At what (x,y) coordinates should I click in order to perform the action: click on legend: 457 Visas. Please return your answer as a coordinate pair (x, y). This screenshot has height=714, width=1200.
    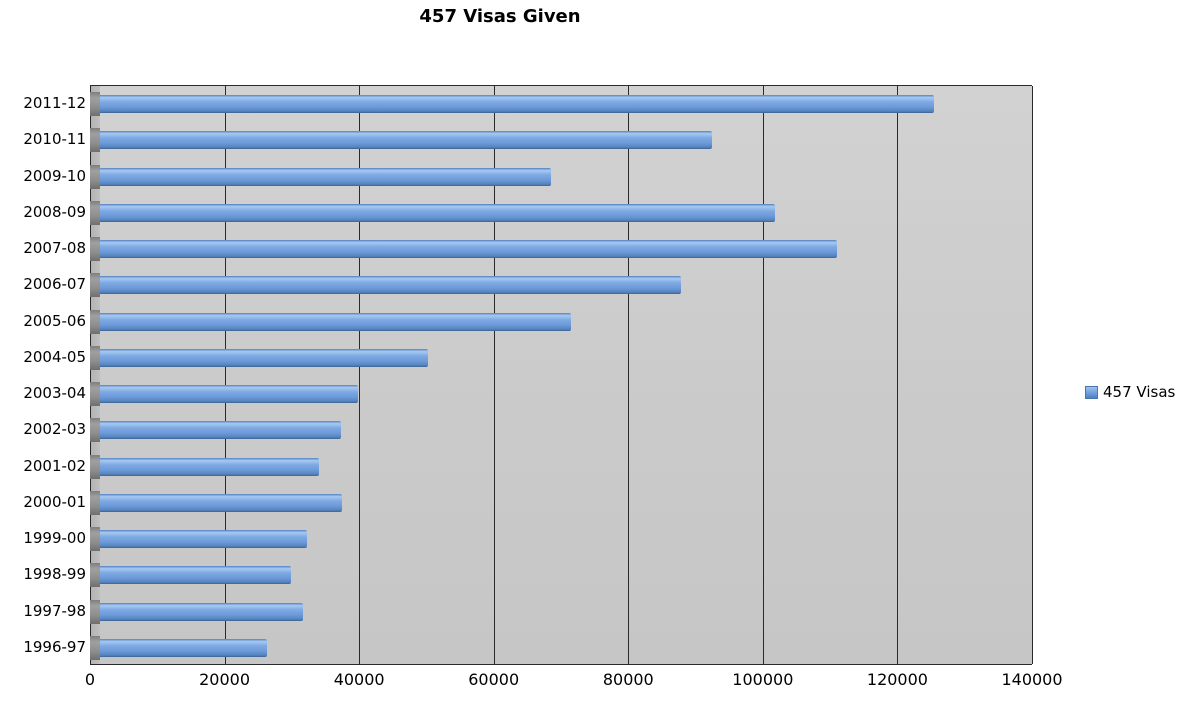
    Looking at the image, I should click on (1130, 392).